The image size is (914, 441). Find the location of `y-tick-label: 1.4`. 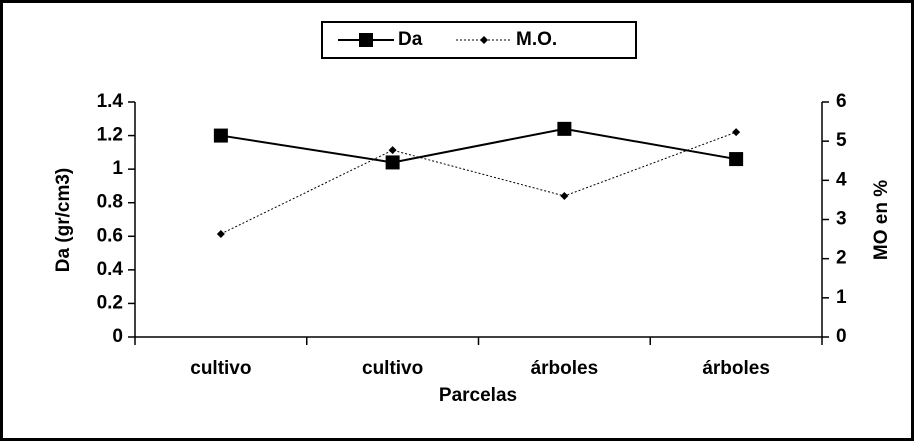

y-tick-label: 1.4 is located at coordinates (110, 101).